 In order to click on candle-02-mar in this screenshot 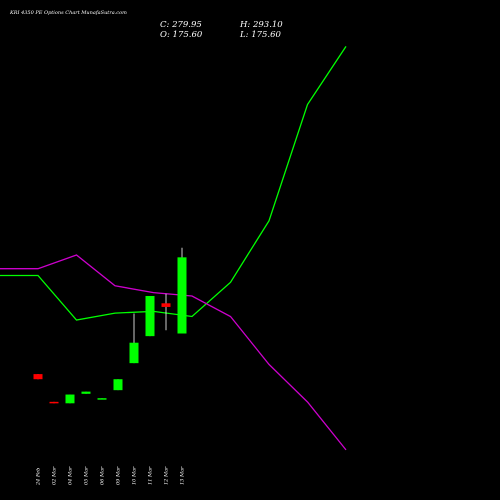, I will do `click(54, 402)`.